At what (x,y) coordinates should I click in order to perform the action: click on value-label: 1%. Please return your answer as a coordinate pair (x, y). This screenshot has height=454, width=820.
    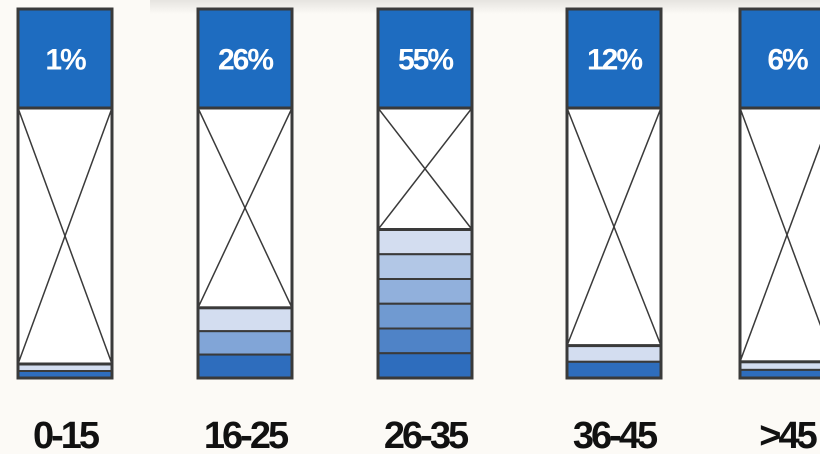
    Looking at the image, I should click on (65, 60).